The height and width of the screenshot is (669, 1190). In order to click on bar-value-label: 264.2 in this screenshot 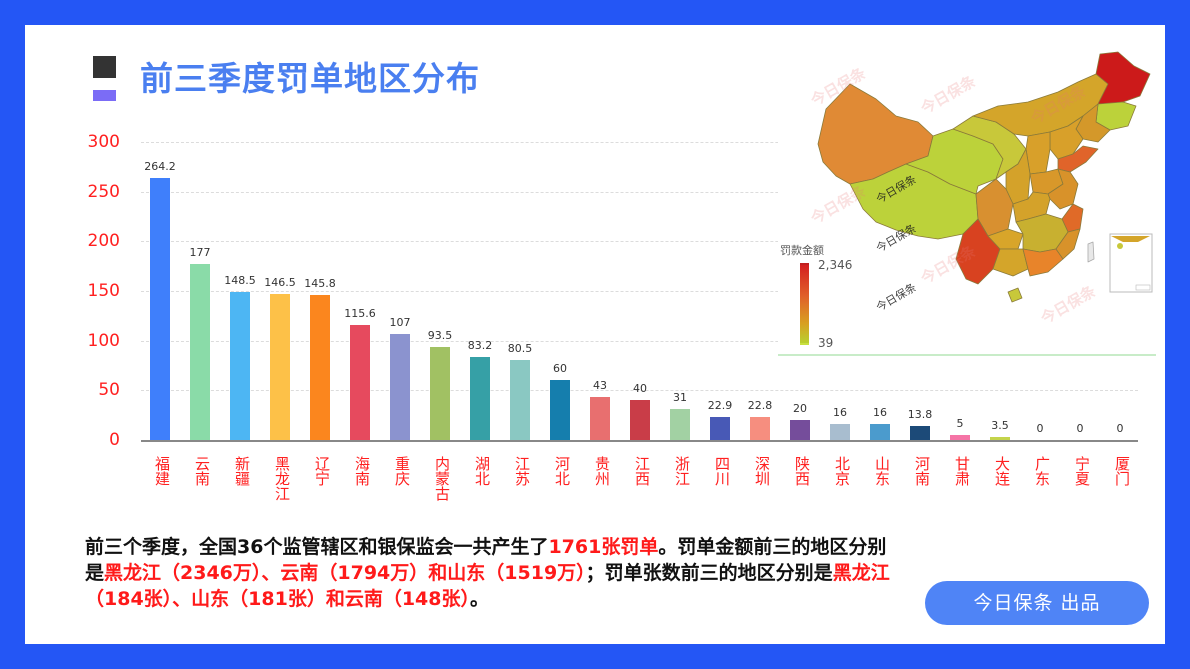, I will do `click(160, 166)`.